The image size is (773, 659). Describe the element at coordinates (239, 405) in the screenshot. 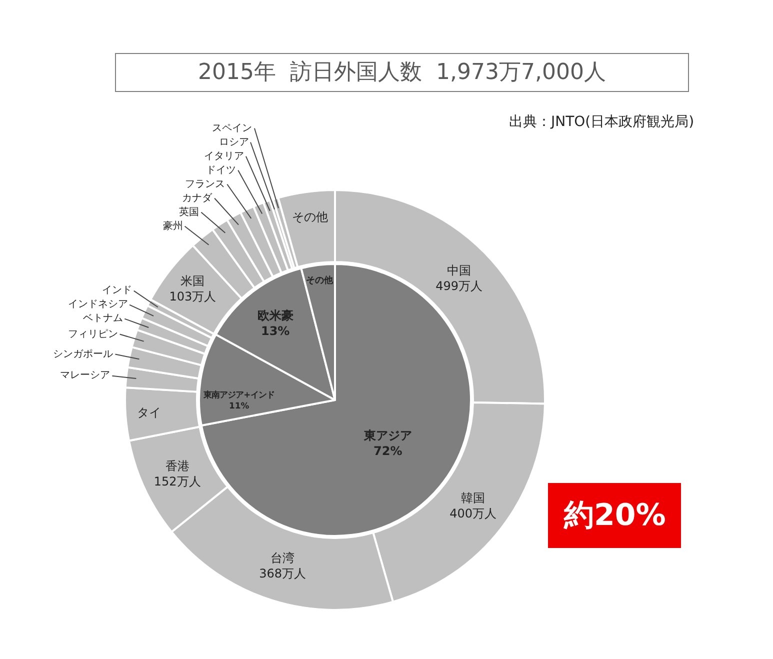

I see `data-label: 11%` at that location.